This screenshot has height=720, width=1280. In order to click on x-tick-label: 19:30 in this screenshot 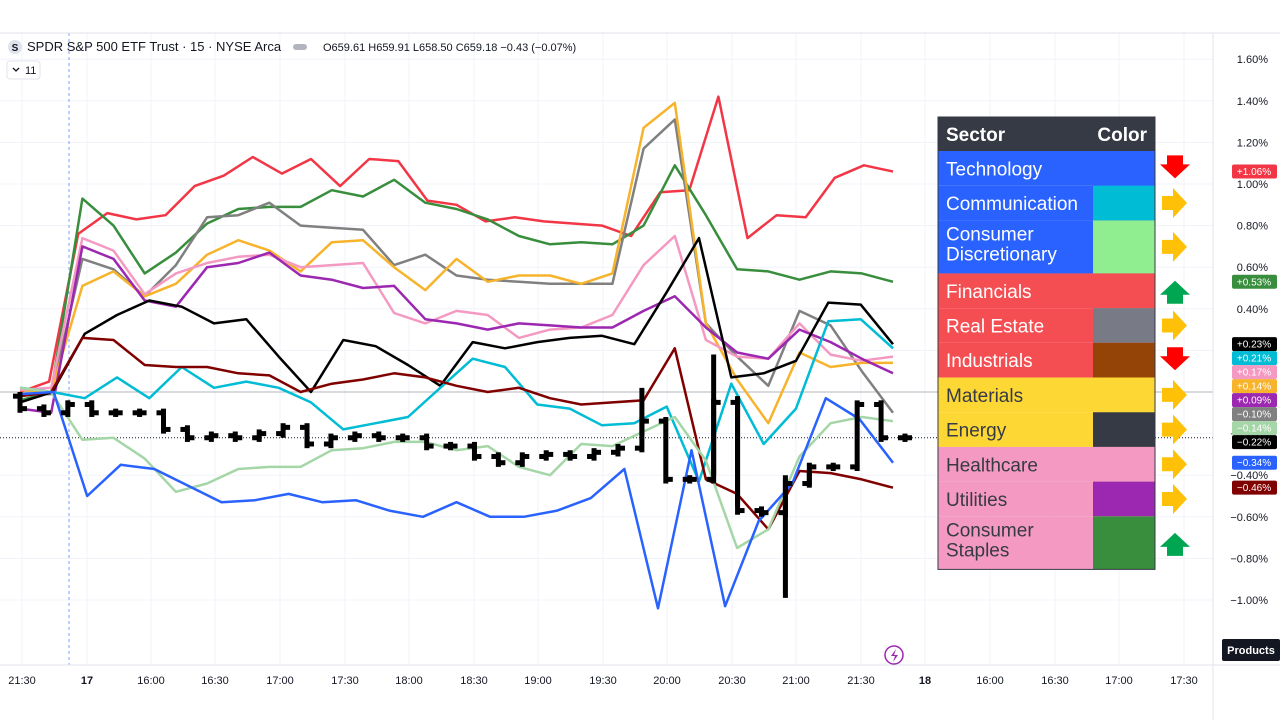, I will do `click(603, 681)`.